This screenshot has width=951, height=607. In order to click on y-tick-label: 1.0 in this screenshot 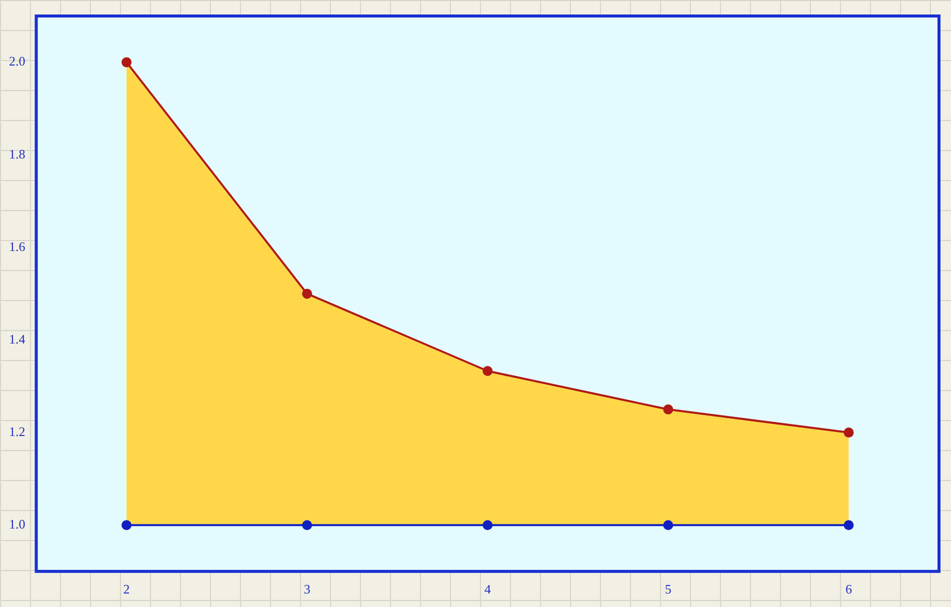, I will do `click(17, 524)`.